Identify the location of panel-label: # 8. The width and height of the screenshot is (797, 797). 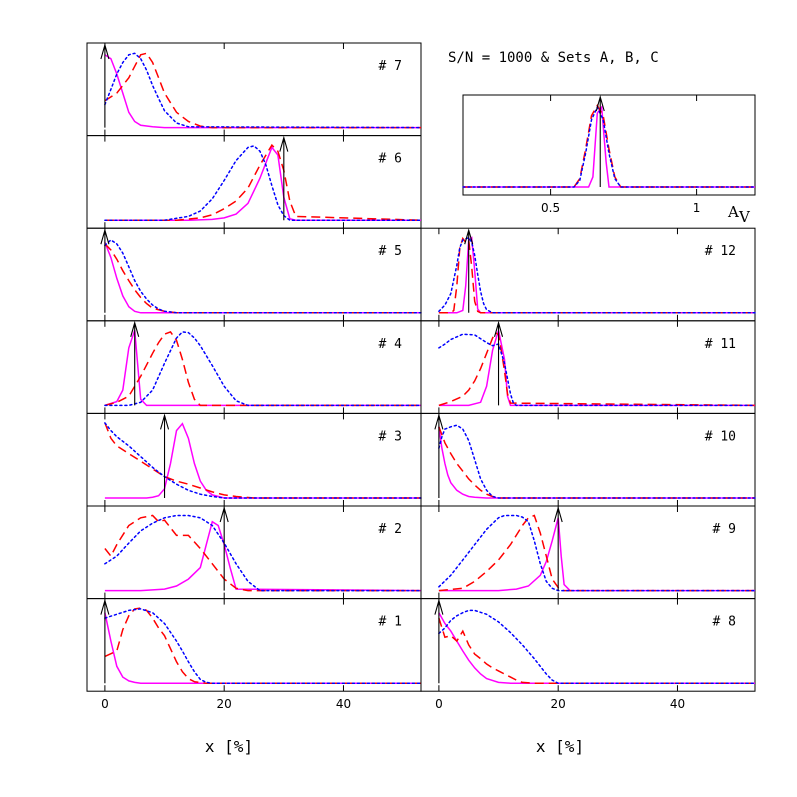
(724, 622).